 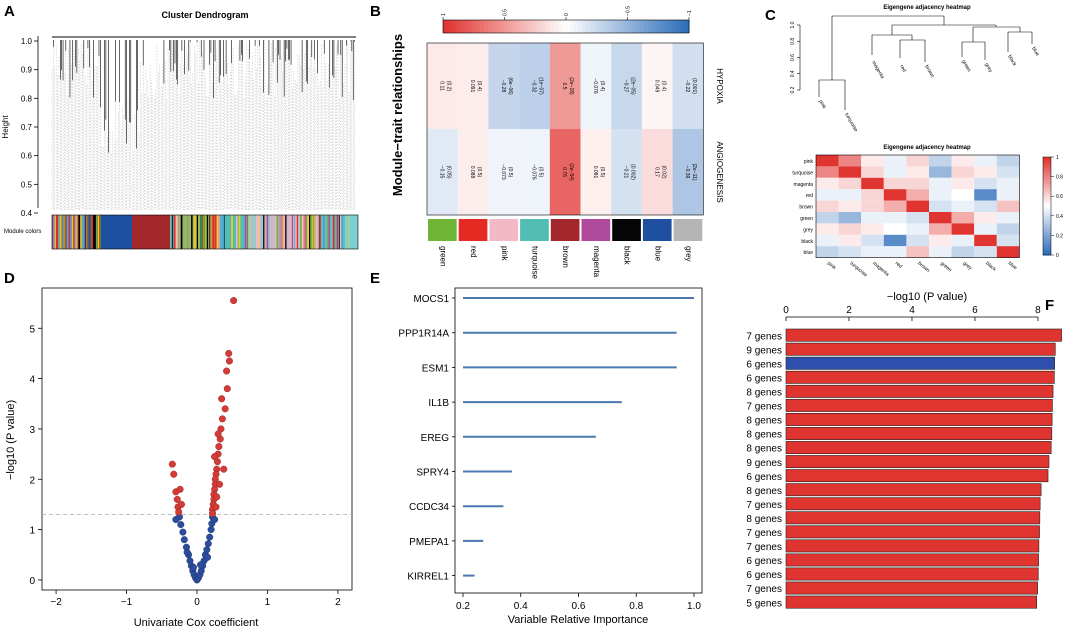 I want to click on c-col-label: green, so click(x=946, y=267).